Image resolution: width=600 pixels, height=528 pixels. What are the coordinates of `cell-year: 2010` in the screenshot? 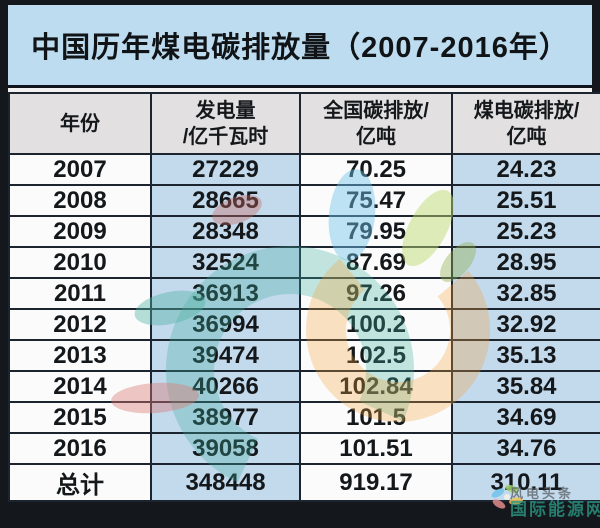 It's located at (80, 262).